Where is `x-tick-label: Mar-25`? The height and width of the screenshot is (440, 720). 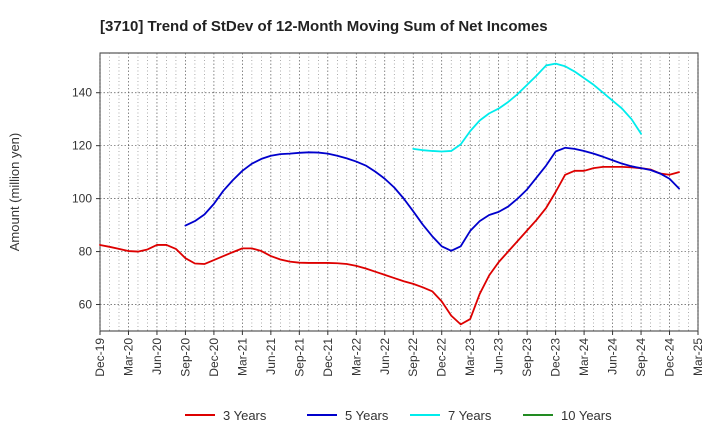 x-tick-label: Mar-25 is located at coordinates (698, 357).